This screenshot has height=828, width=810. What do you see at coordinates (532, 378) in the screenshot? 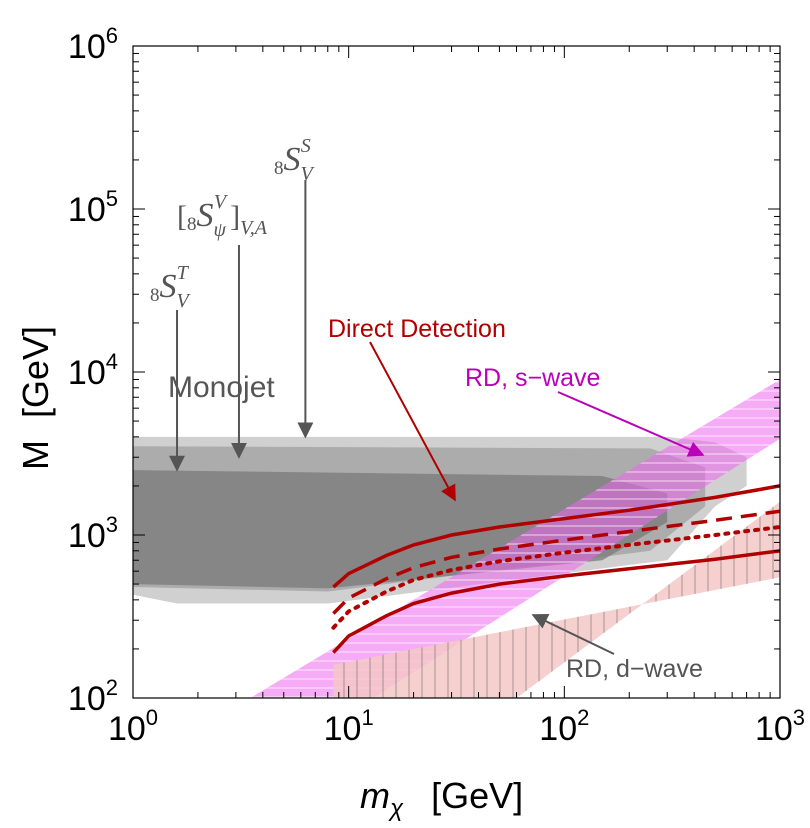
I see `rd-s-wave-label: RD, s−wave` at bounding box center [532, 378].